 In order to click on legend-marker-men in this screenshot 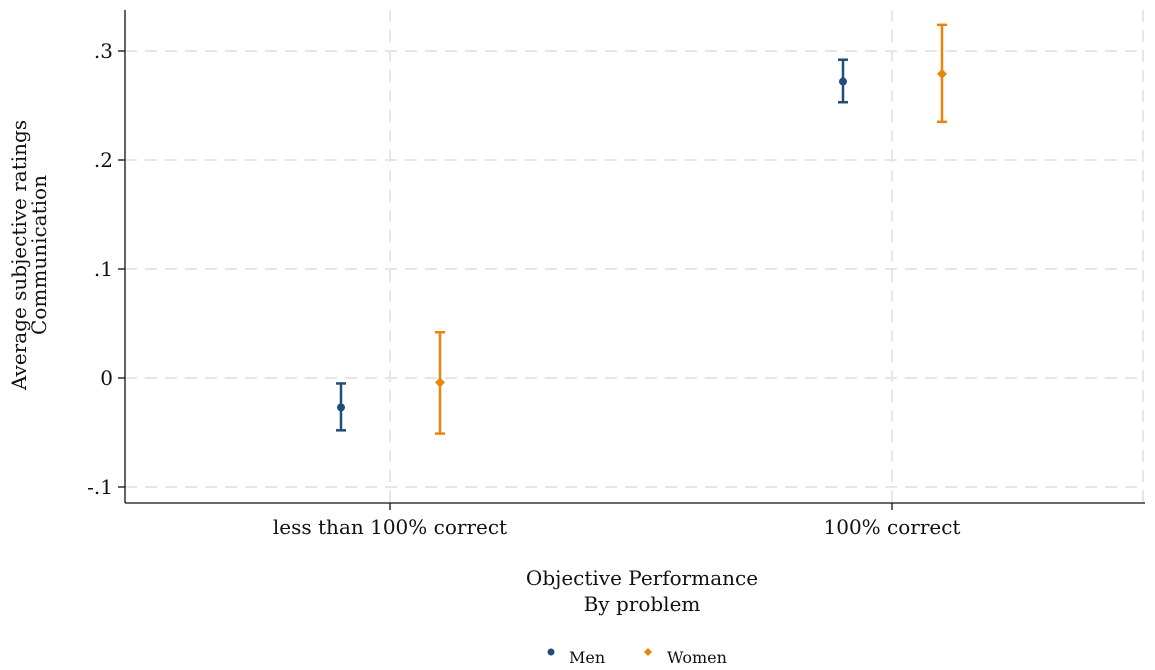, I will do `click(551, 652)`.